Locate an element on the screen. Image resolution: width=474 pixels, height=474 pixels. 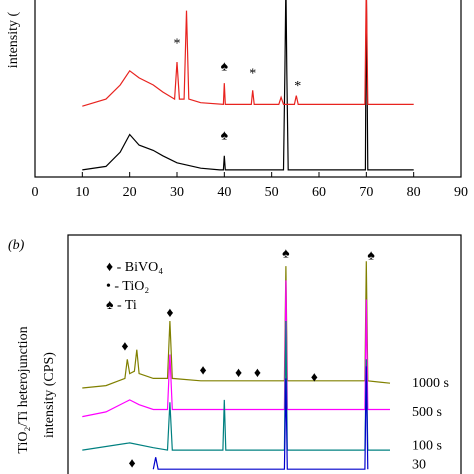
x-tick-label: 30 is located at coordinates (177, 192).